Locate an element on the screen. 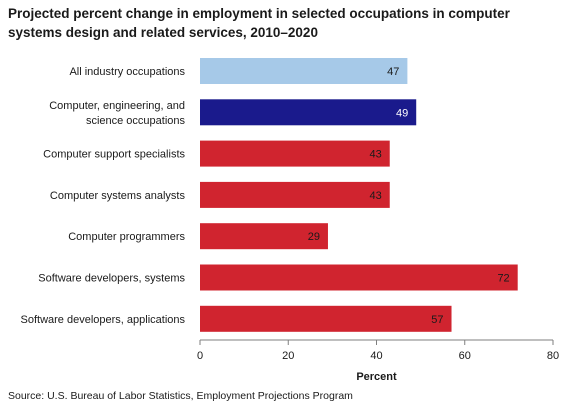  data-label: 57 is located at coordinates (437, 320).